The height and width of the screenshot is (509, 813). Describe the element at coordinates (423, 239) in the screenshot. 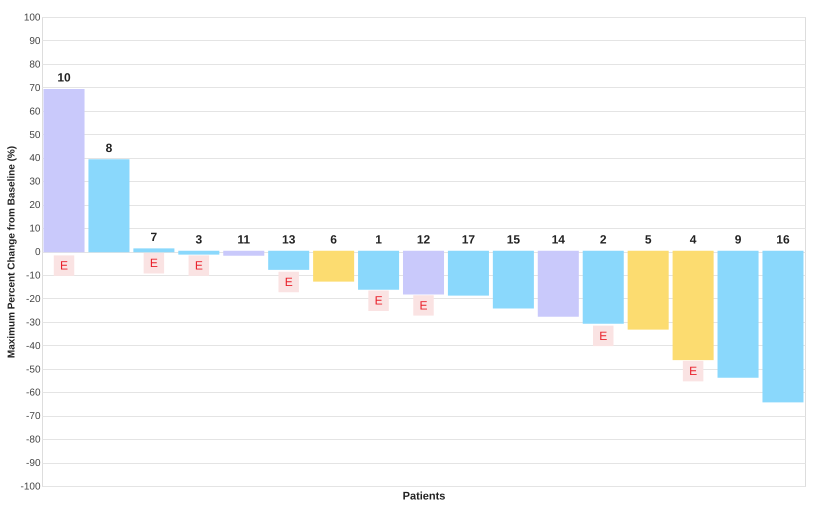

I see `x-tick-label: 12` at that location.